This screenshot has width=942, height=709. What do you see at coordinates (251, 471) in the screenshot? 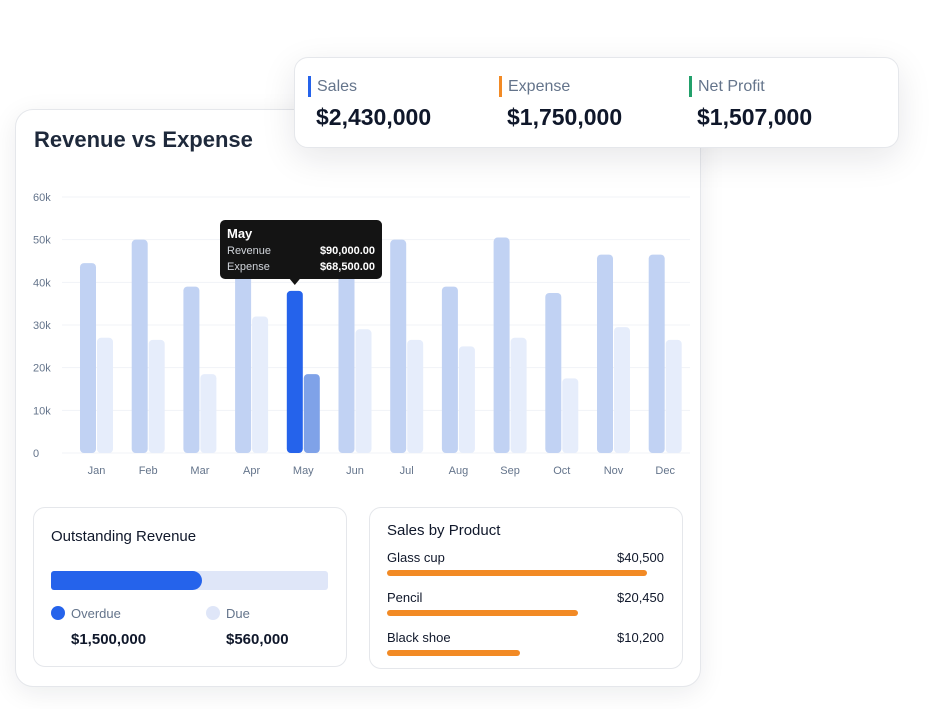
I see `x-tick-label: Apr` at bounding box center [251, 471].